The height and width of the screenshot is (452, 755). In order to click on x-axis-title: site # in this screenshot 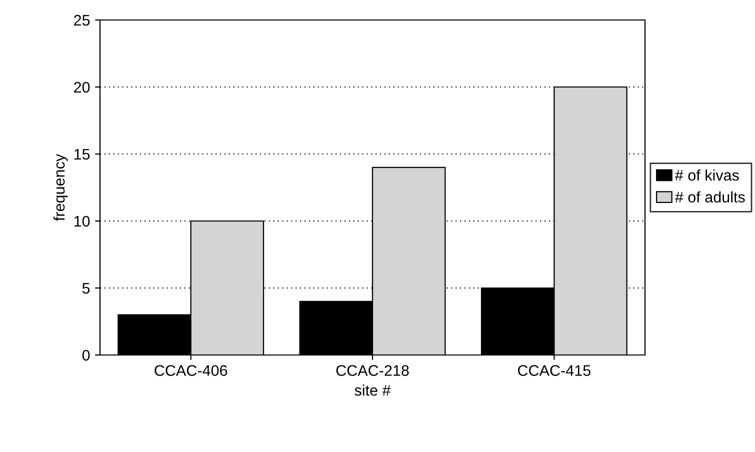, I will do `click(372, 390)`.